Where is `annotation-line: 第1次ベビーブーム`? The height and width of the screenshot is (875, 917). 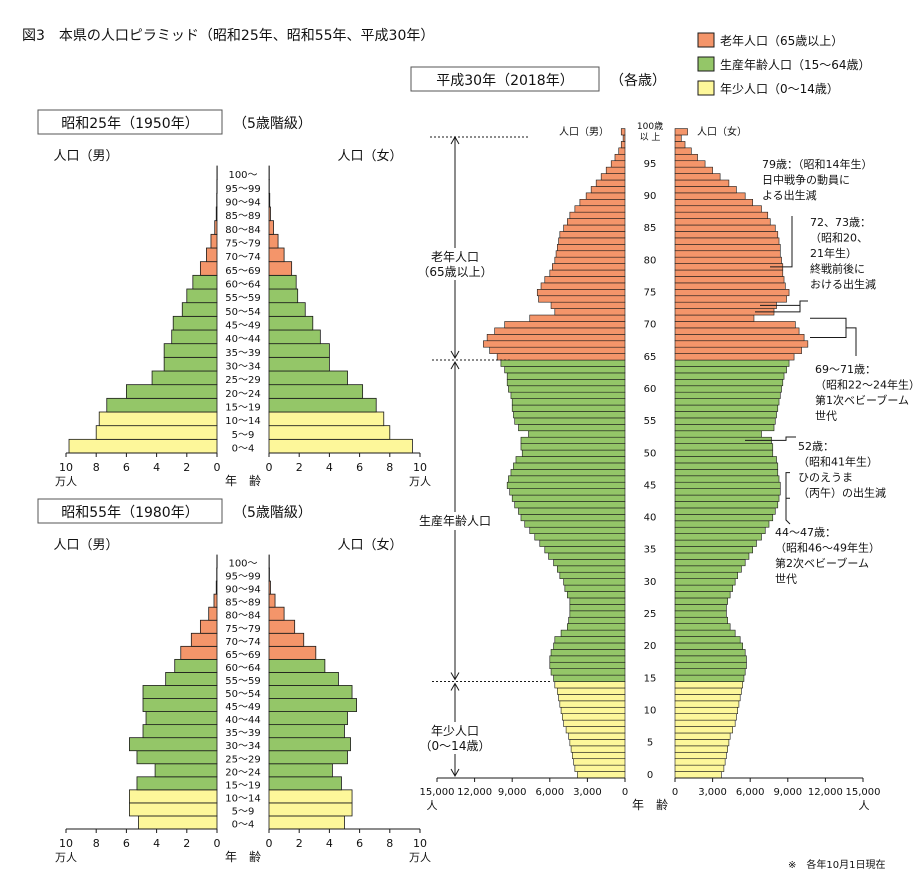 annotation-line: 第1次ベビーブーム is located at coordinates (862, 400).